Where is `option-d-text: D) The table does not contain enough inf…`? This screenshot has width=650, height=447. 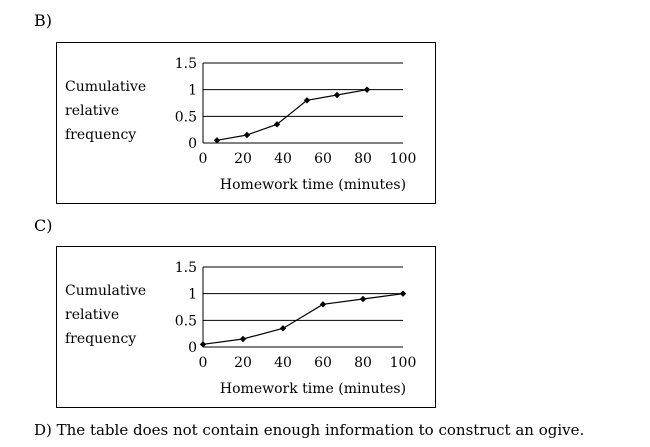 option-d-text: D) The table does not contain enough inf… is located at coordinates (309, 430).